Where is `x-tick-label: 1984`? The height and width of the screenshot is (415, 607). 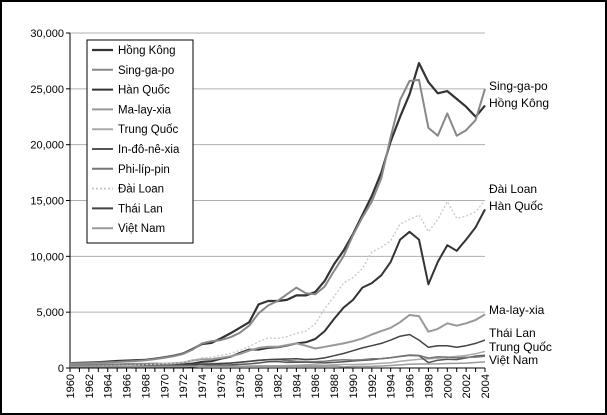
x-tick-label: 1984 is located at coordinates (297, 386).